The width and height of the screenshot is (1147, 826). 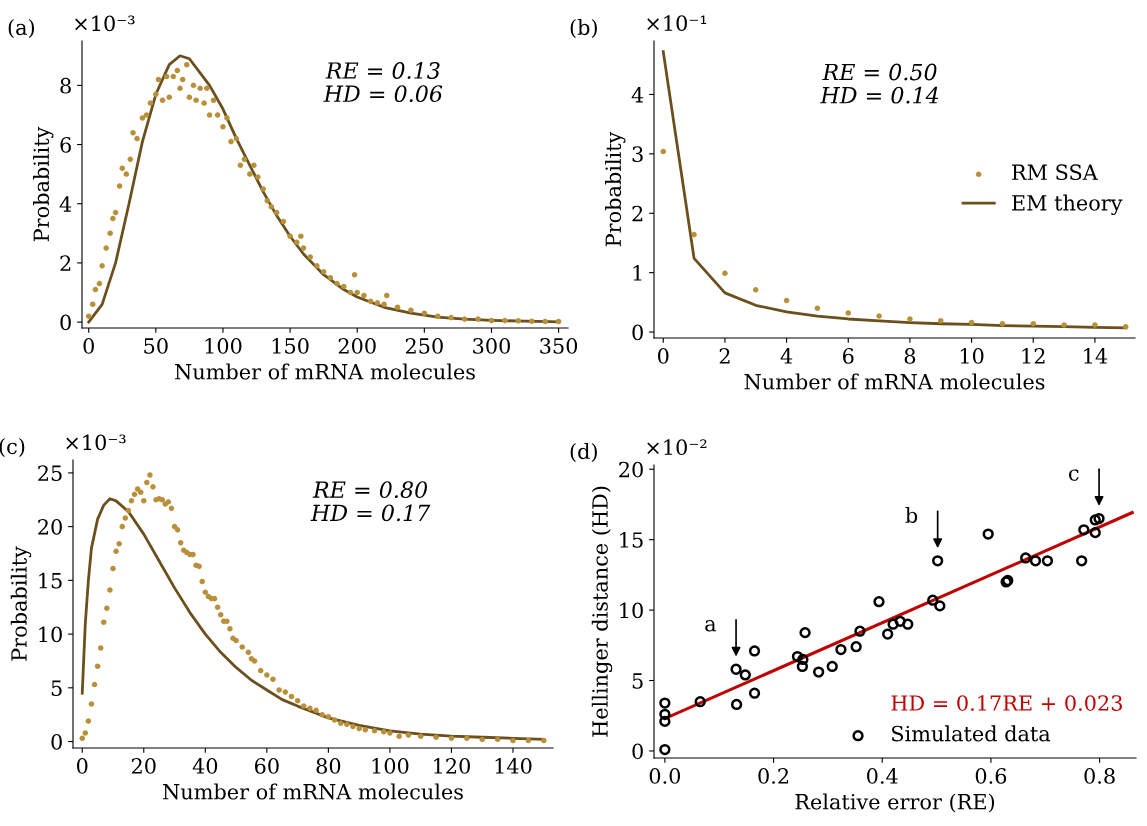 I want to click on y-tick-label: 6, so click(x=65, y=145).